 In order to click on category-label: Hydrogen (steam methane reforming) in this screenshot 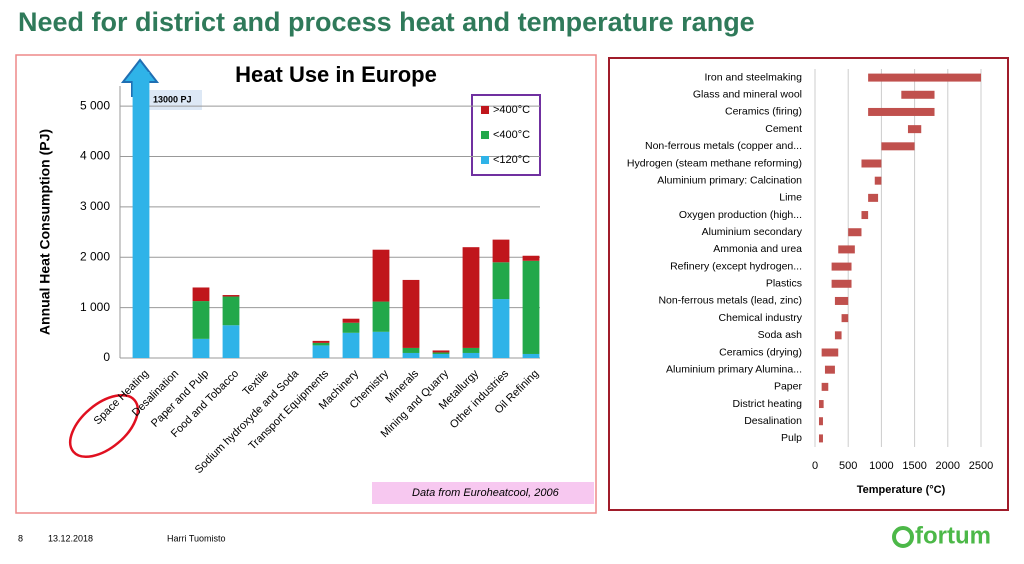, I will do `click(714, 163)`.